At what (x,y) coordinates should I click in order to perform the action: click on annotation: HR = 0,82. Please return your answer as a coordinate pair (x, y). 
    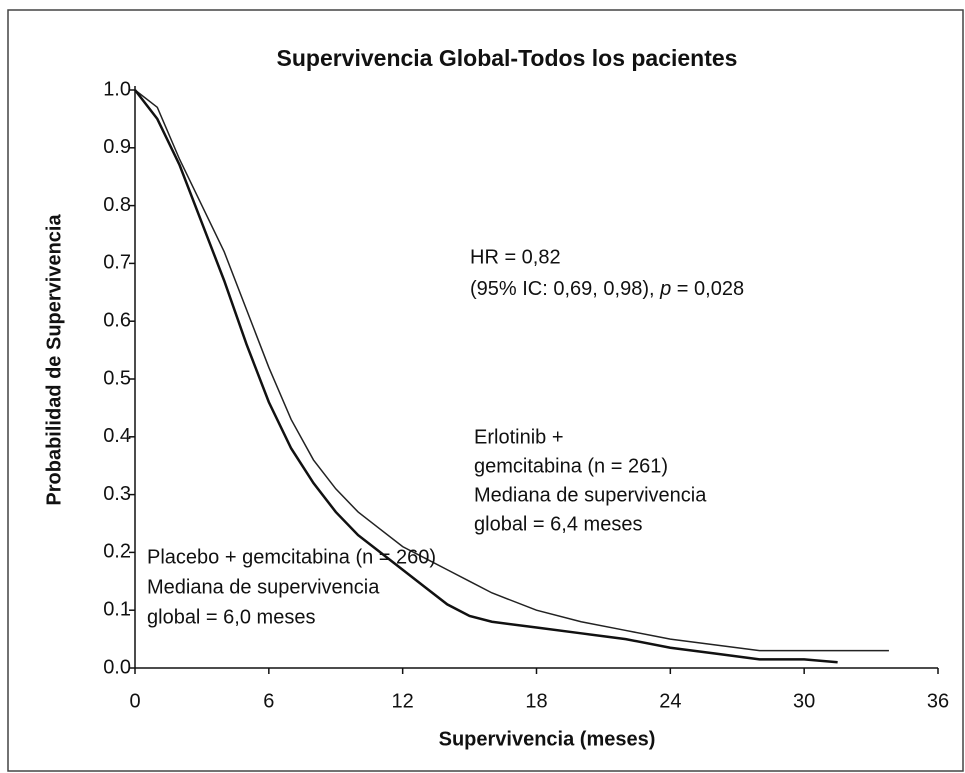
    Looking at the image, I should click on (515, 257).